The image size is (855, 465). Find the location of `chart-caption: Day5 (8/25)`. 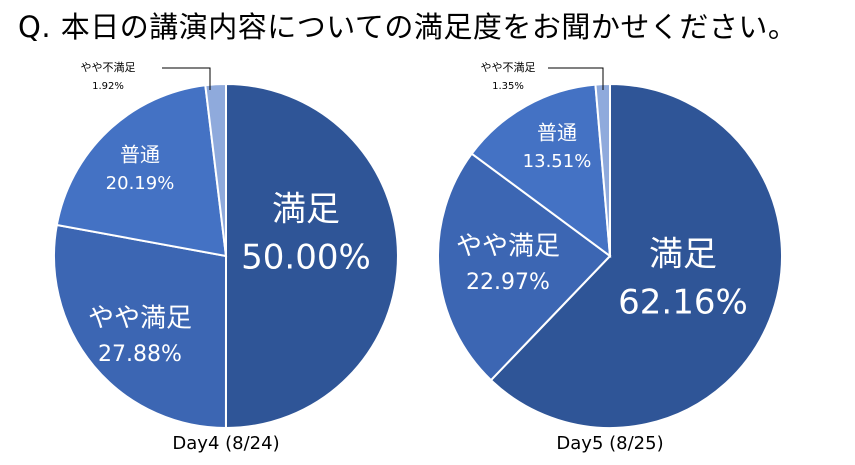

chart-caption: Day5 (8/25) is located at coordinates (609, 443).